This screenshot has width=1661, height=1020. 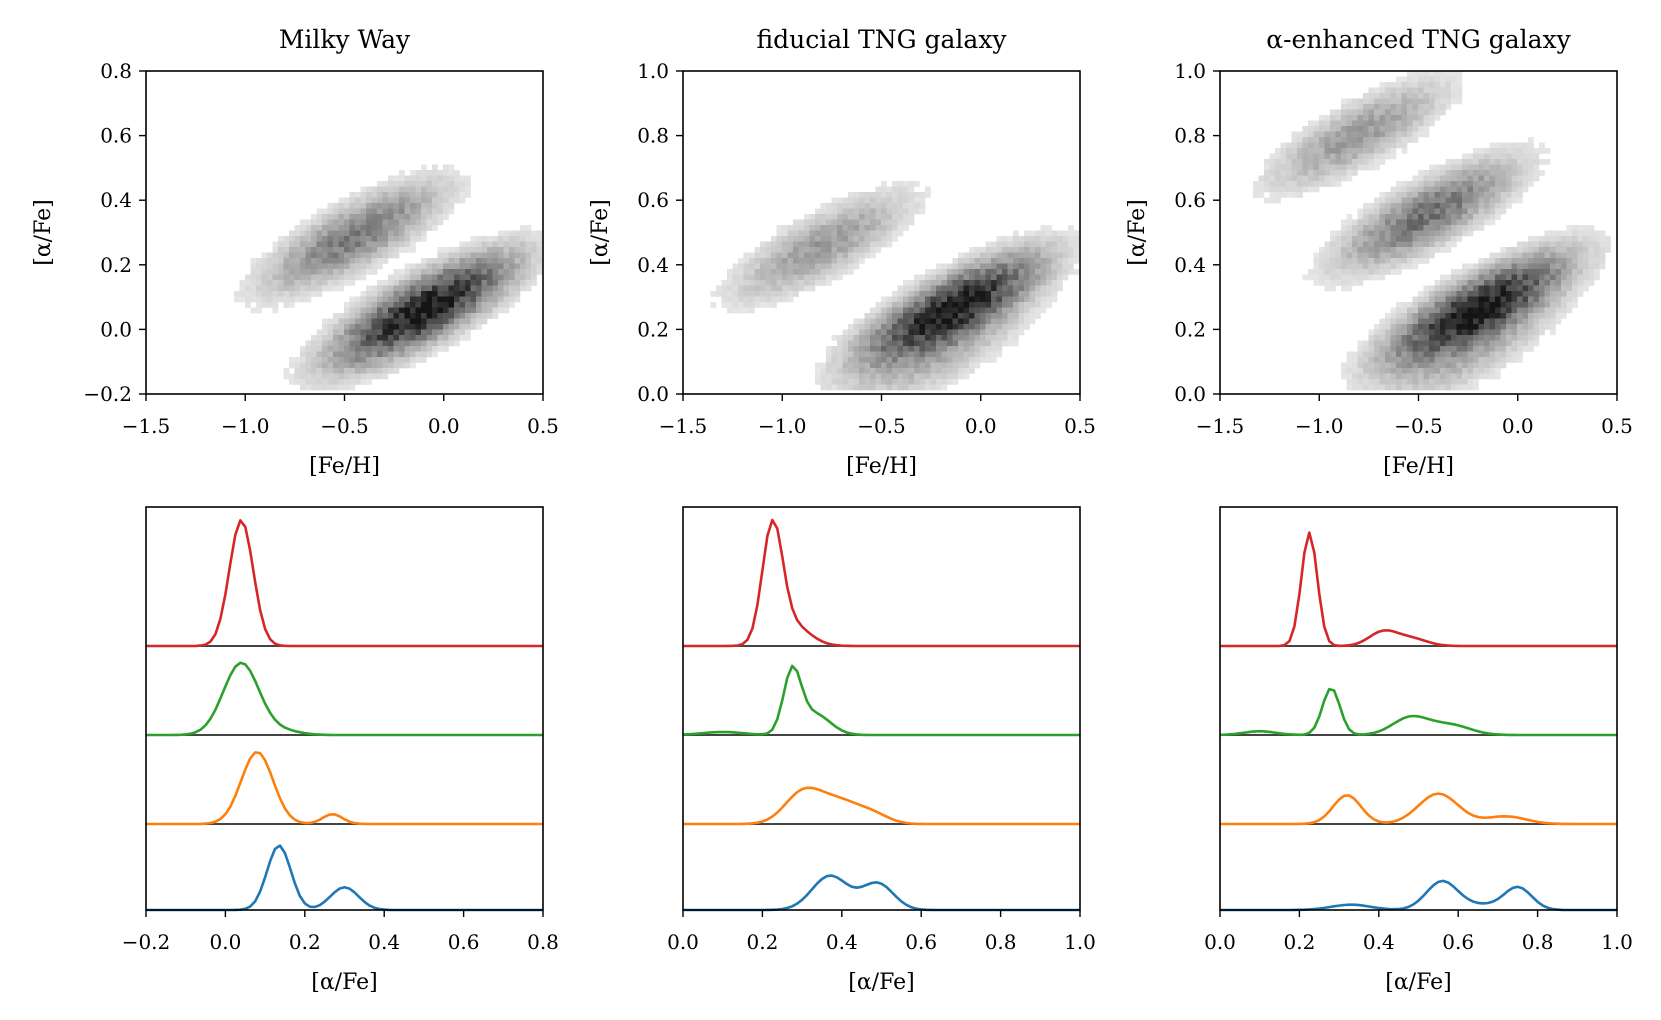 What do you see at coordinates (116, 265) in the screenshot?
I see `y-tick-label: 0.2` at bounding box center [116, 265].